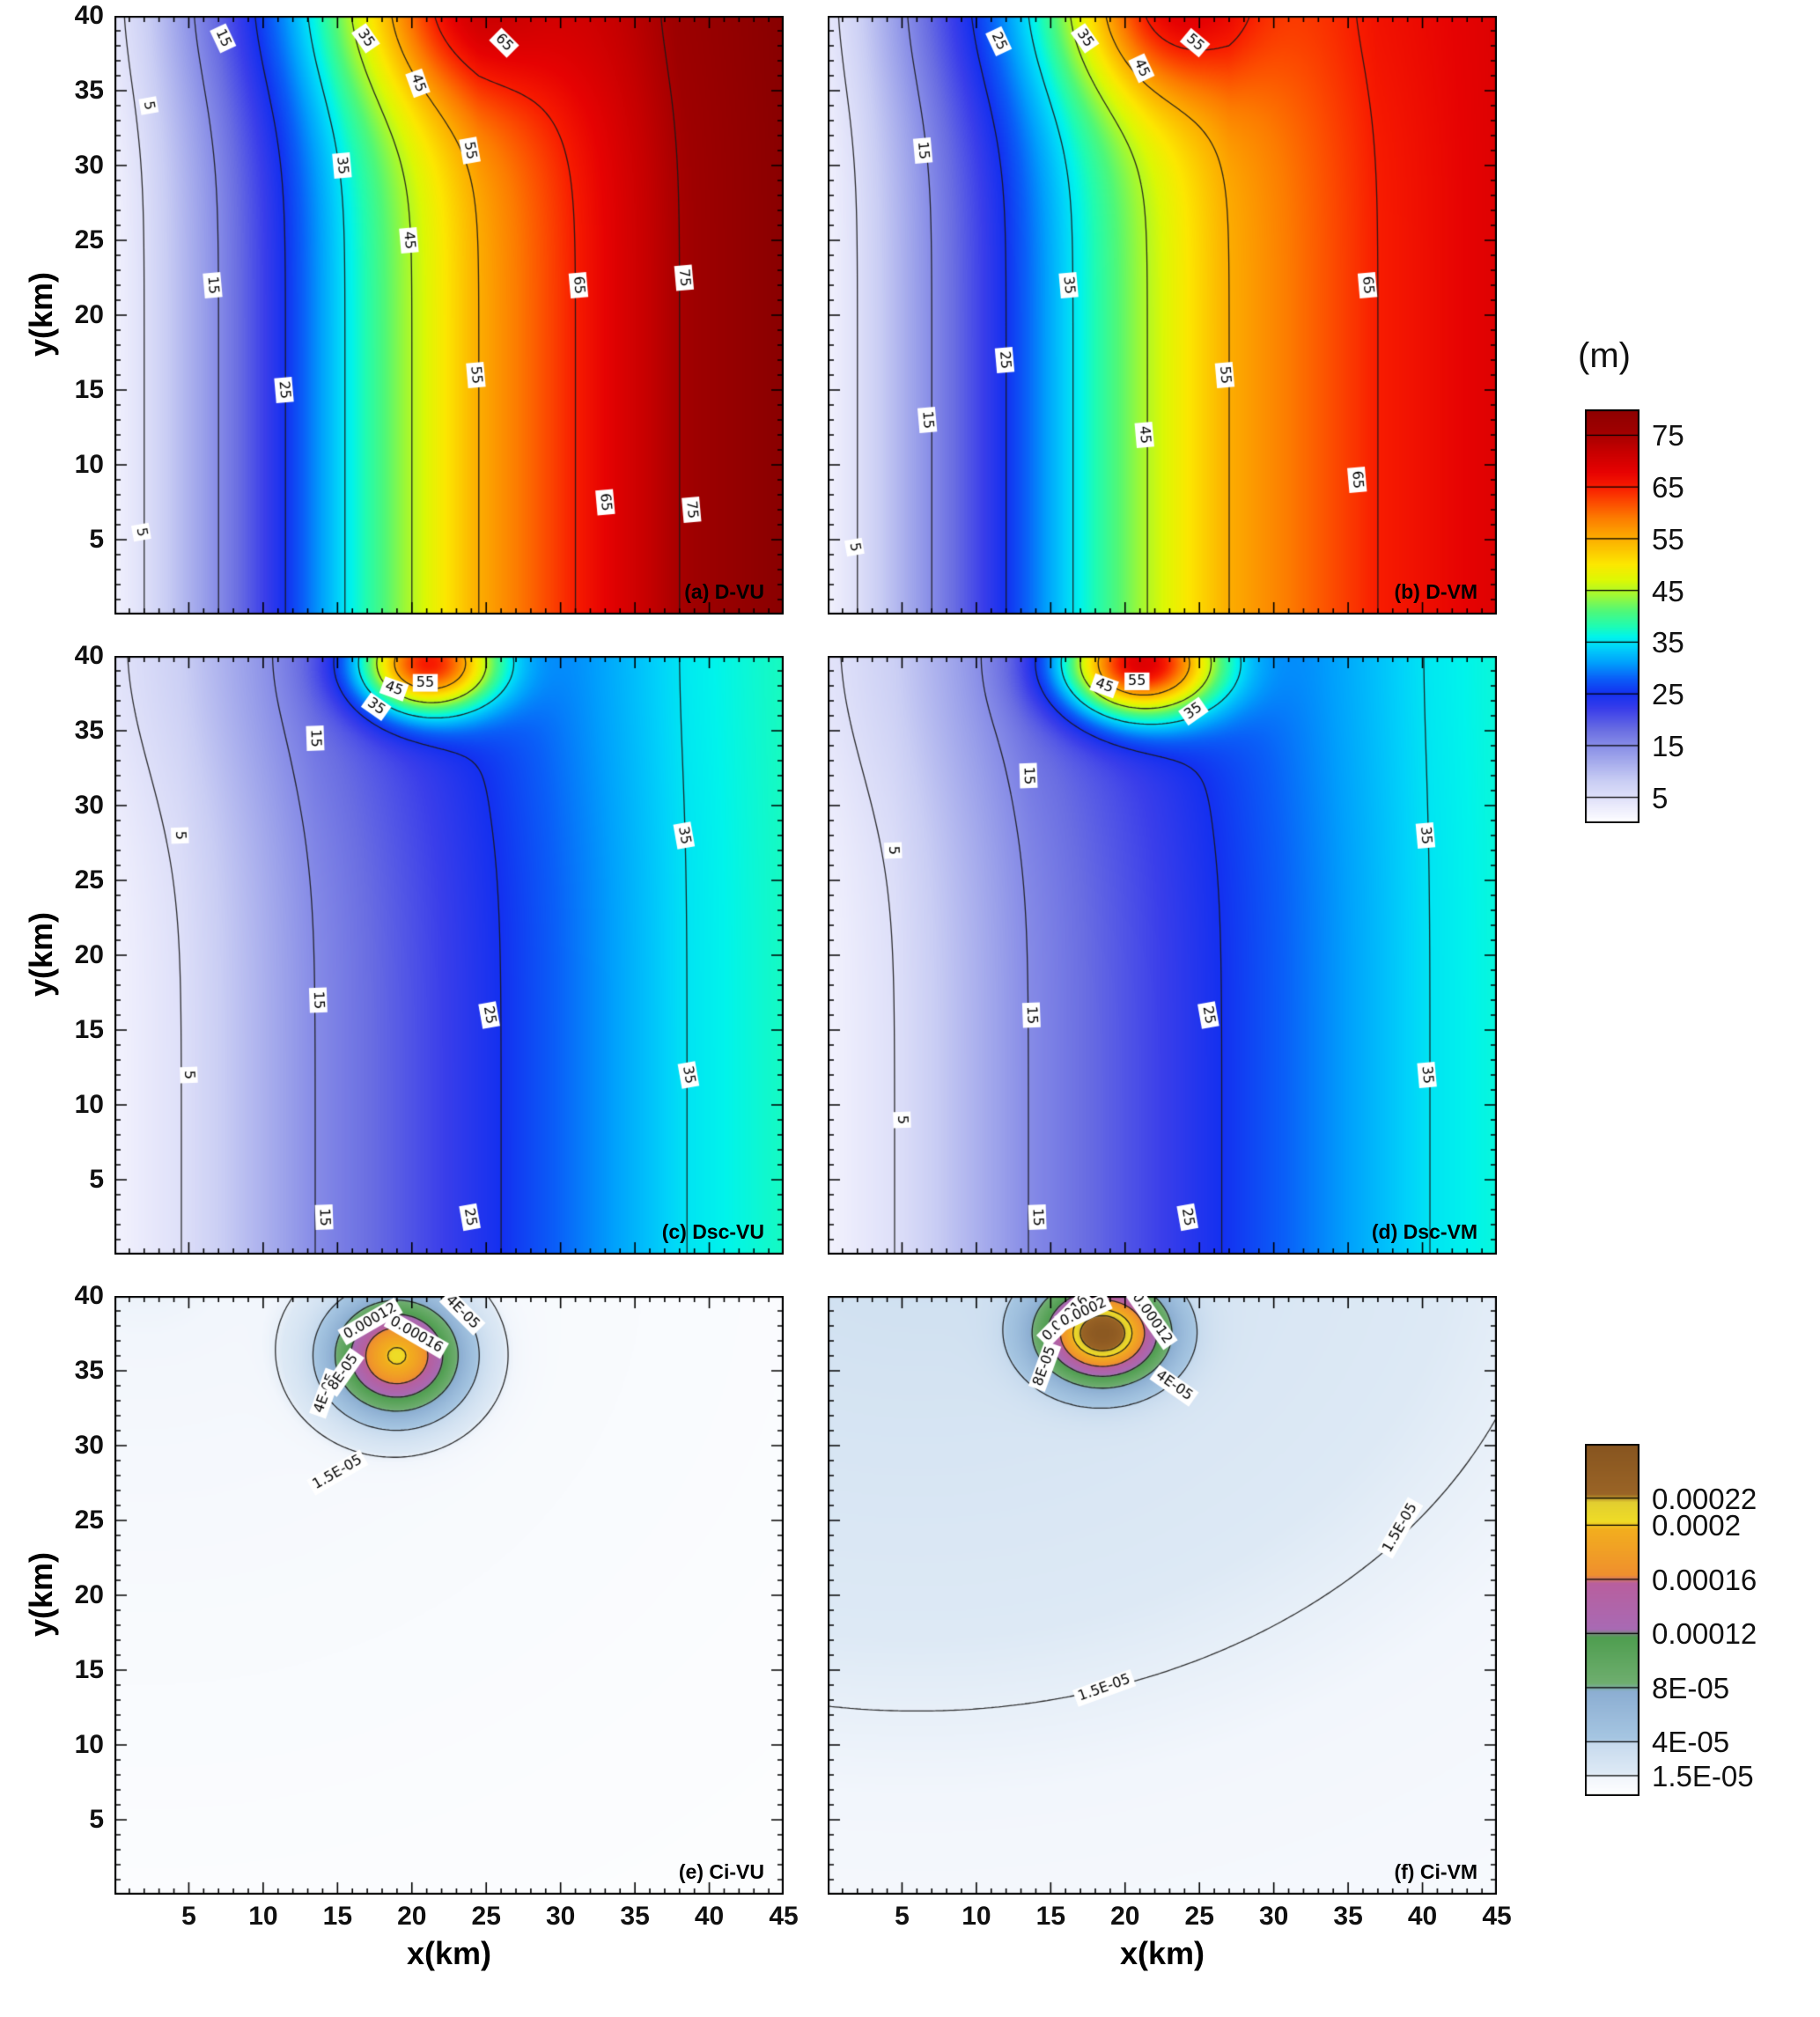  I want to click on contour-plot-a, so click(449, 315).